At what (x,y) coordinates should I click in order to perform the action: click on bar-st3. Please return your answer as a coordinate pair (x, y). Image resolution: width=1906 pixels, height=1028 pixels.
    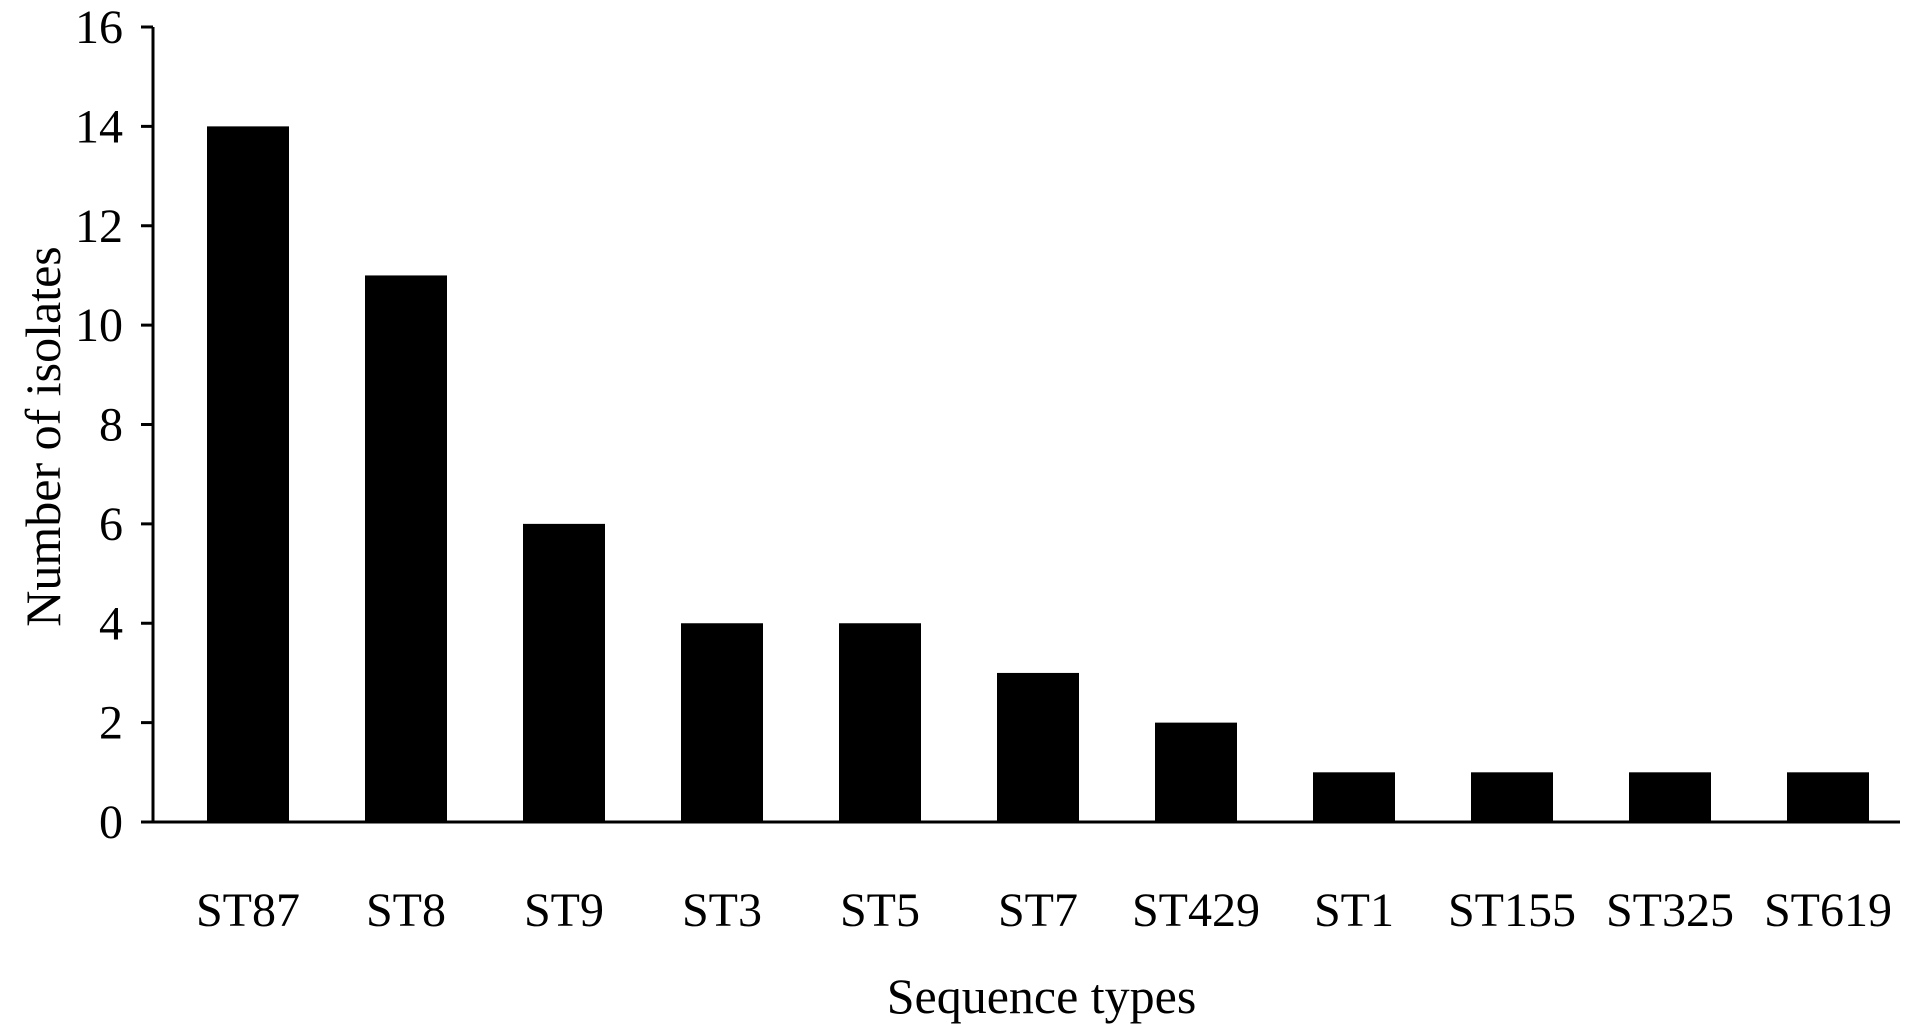
    Looking at the image, I should click on (722, 722).